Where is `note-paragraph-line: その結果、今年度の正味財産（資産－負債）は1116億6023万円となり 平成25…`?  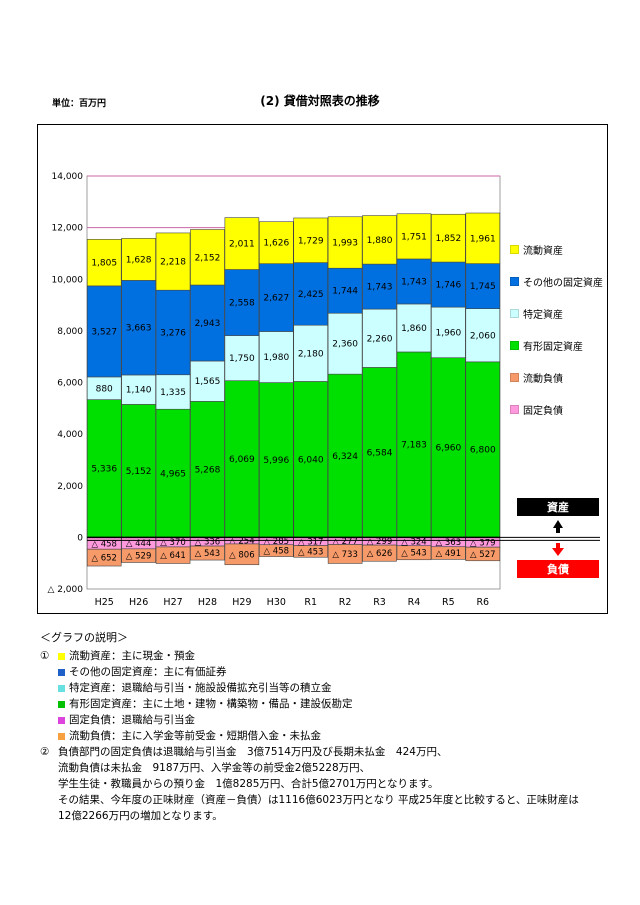
note-paragraph-line: その結果、今年度の正味財産（資産－負債）は1116億6023万円となり 平成25… is located at coordinates (318, 800).